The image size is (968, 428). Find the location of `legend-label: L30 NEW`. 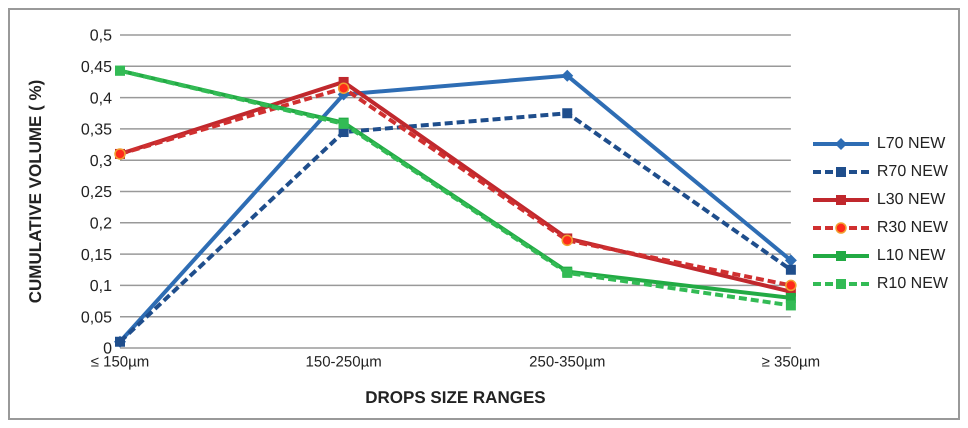

legend-label: L30 NEW is located at coordinates (911, 200).